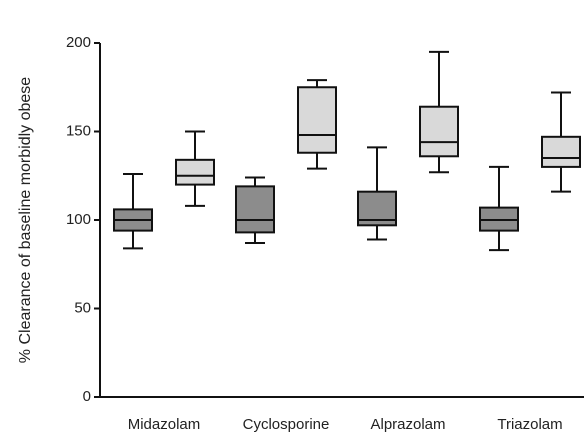  What do you see at coordinates (82, 307) in the screenshot?
I see `y-tick-label: 50` at bounding box center [82, 307].